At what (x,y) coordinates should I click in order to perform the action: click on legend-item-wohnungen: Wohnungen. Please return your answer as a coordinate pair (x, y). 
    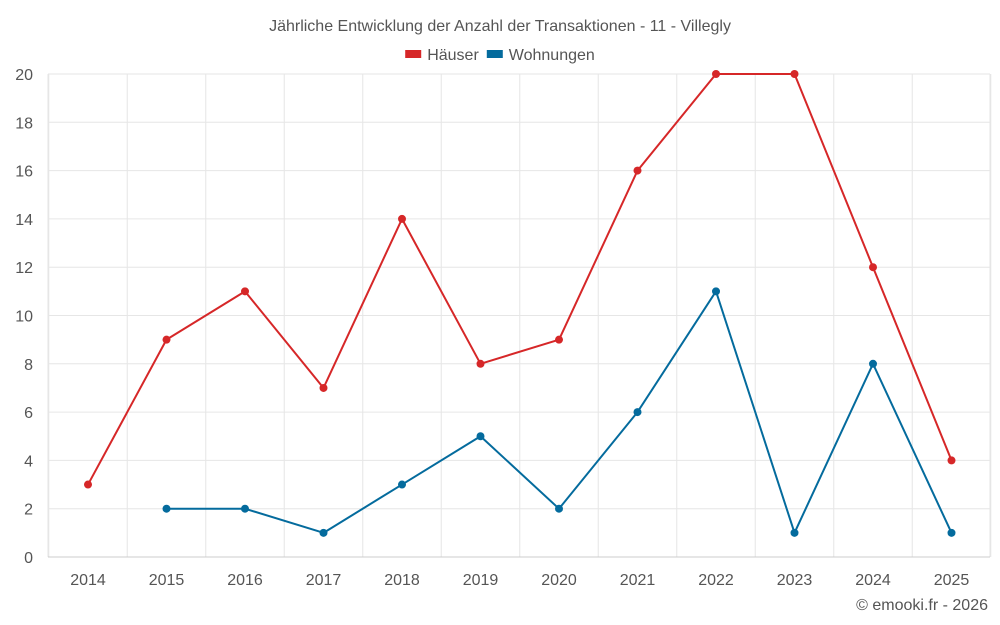
    Looking at the image, I should click on (540, 55).